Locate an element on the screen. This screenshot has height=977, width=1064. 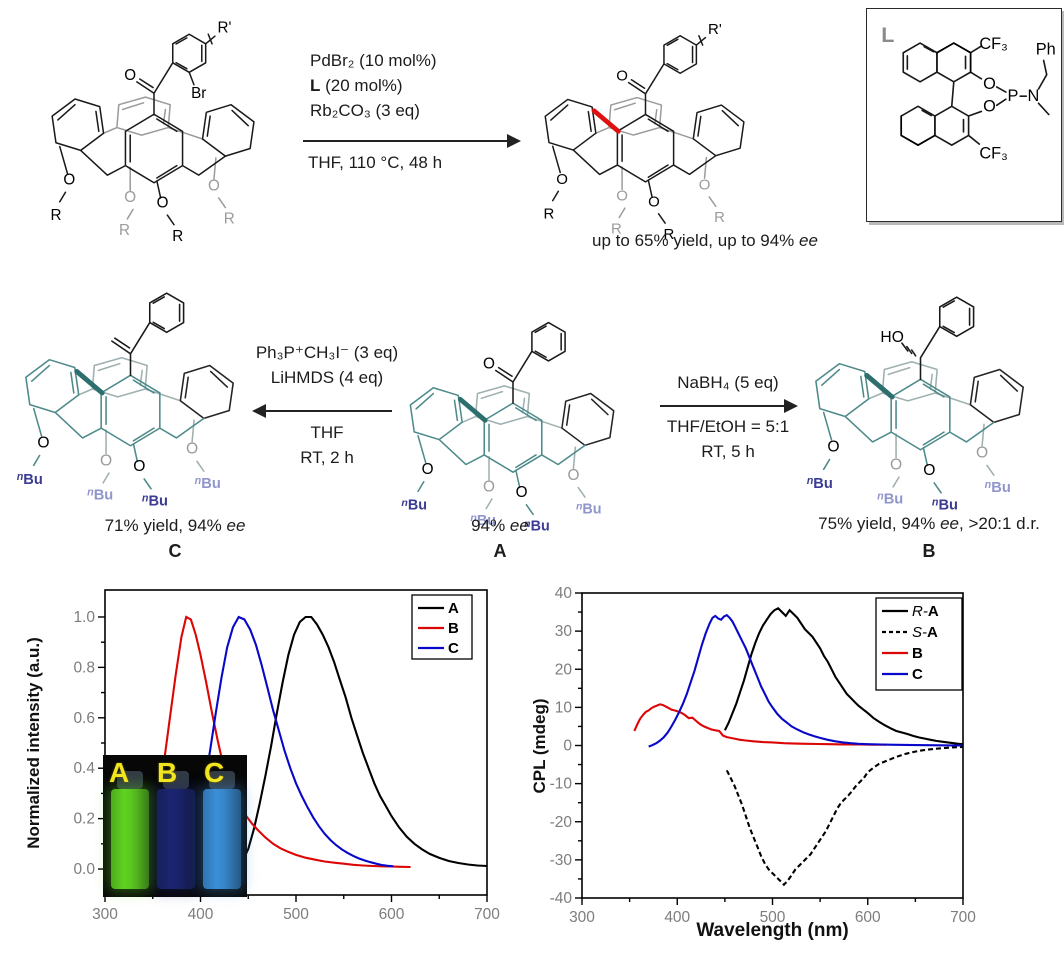
reagent-pdbr2: PdBr₂ (10 mol%) is located at coordinates (373, 60).